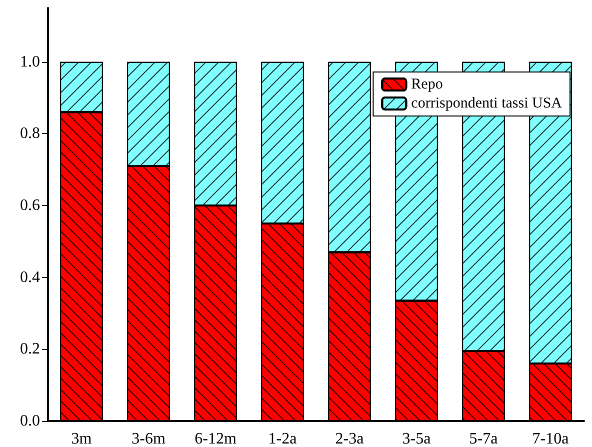 The image size is (592, 447). Describe the element at coordinates (416, 438) in the screenshot. I see `x-tick-label: 3-5a` at that location.